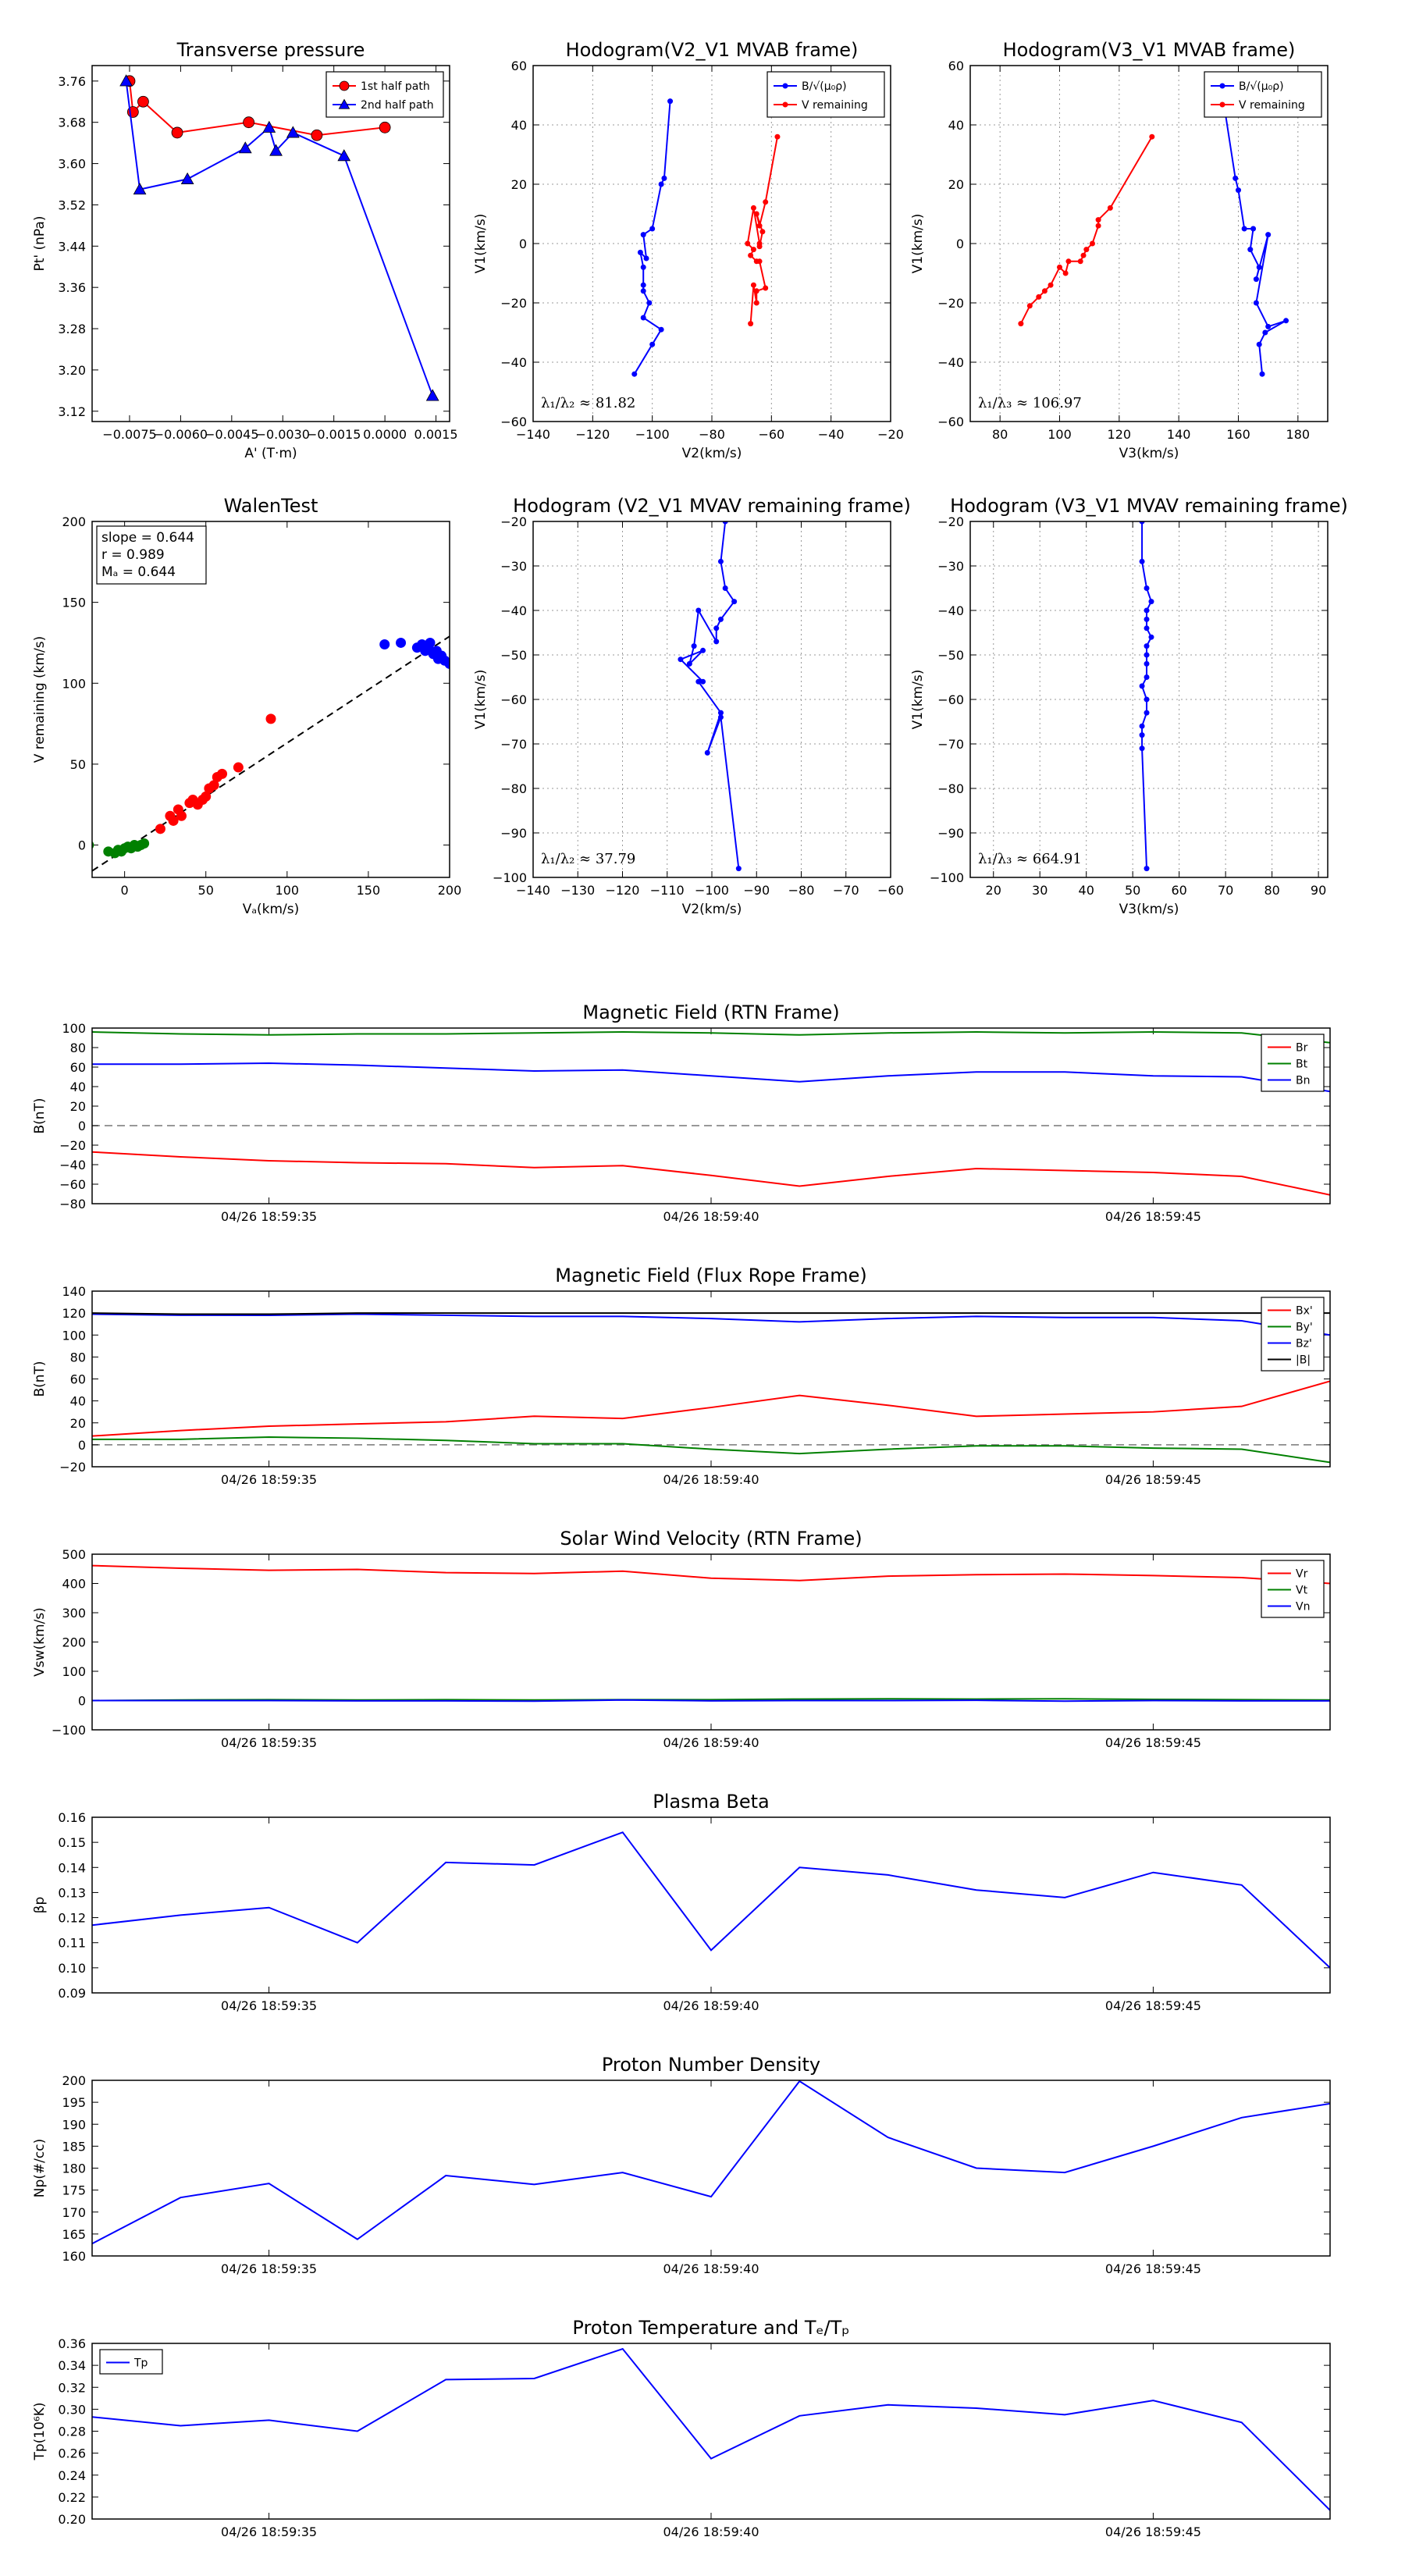 This screenshot has width=1405, height=2576. What do you see at coordinates (1086, 230) in the screenshot?
I see `series-v-remaining-line` at bounding box center [1086, 230].